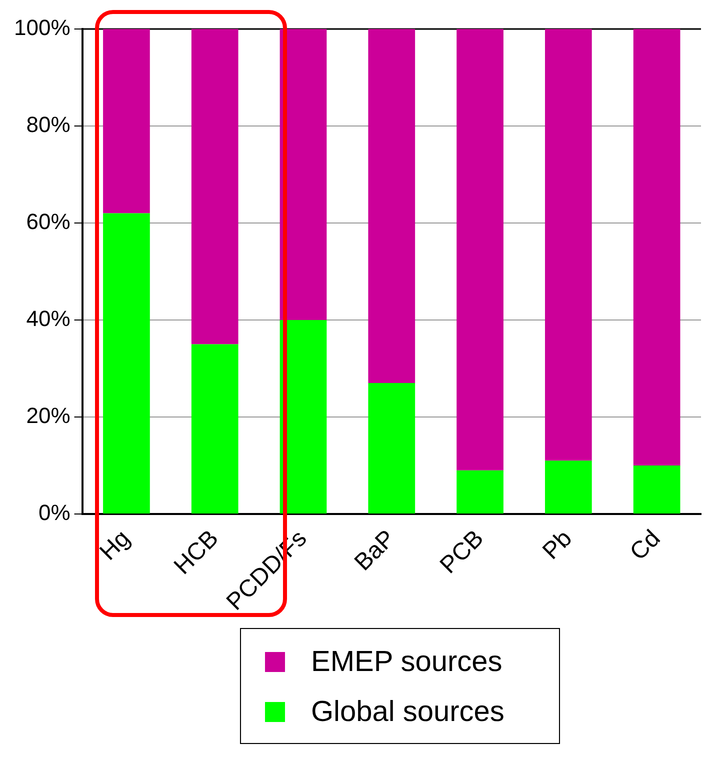 This screenshot has width=709, height=765. I want to click on legend-label: EMEP sources, so click(406, 662).